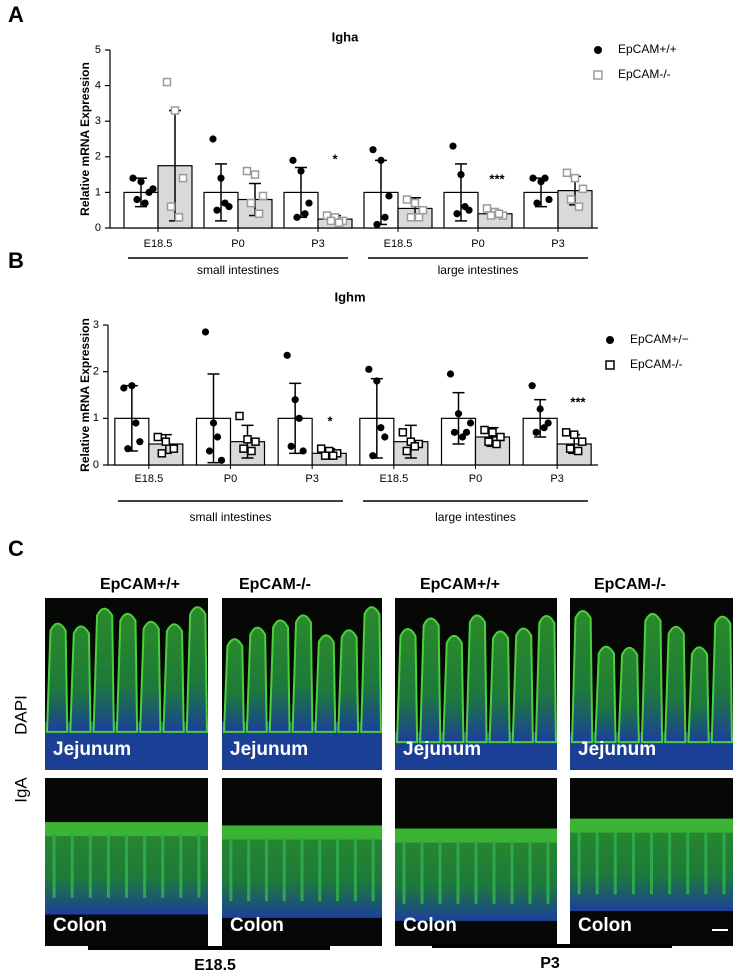  I want to click on stain-label: DAPI, so click(20, 715).